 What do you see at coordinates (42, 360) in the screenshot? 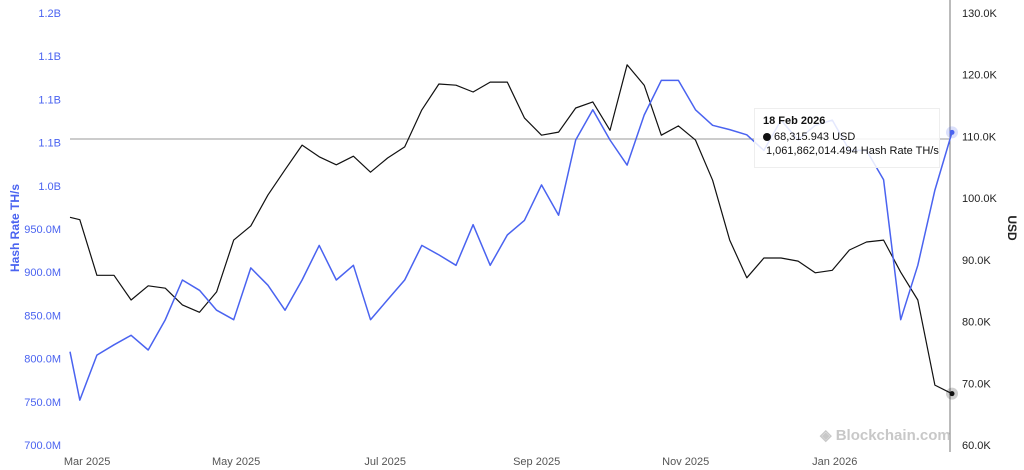
I see `left-tick-label: 800.0M` at bounding box center [42, 360].